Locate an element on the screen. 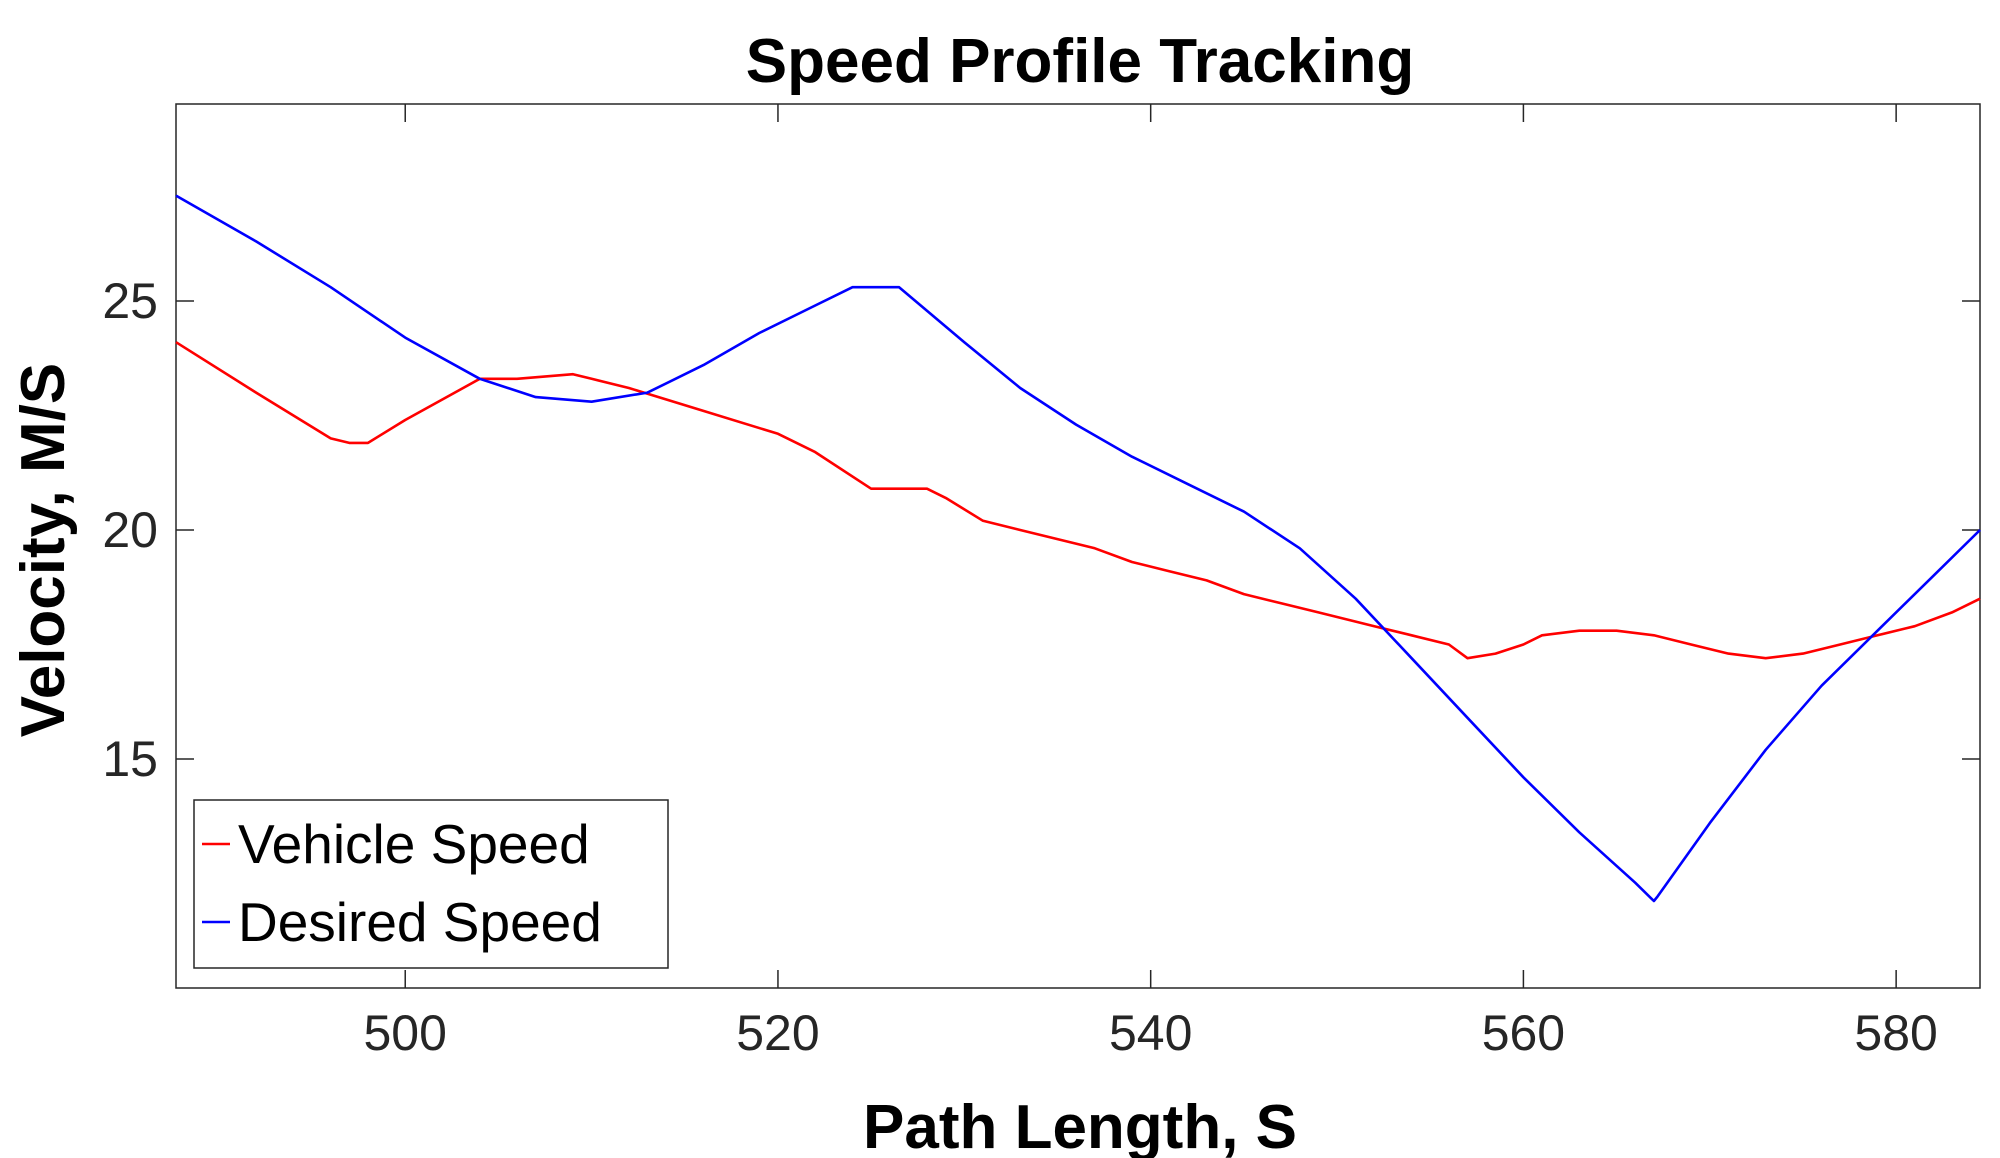 Image resolution: width=2000 pixels, height=1158 pixels. y-tick-label: 20 is located at coordinates (130, 530).